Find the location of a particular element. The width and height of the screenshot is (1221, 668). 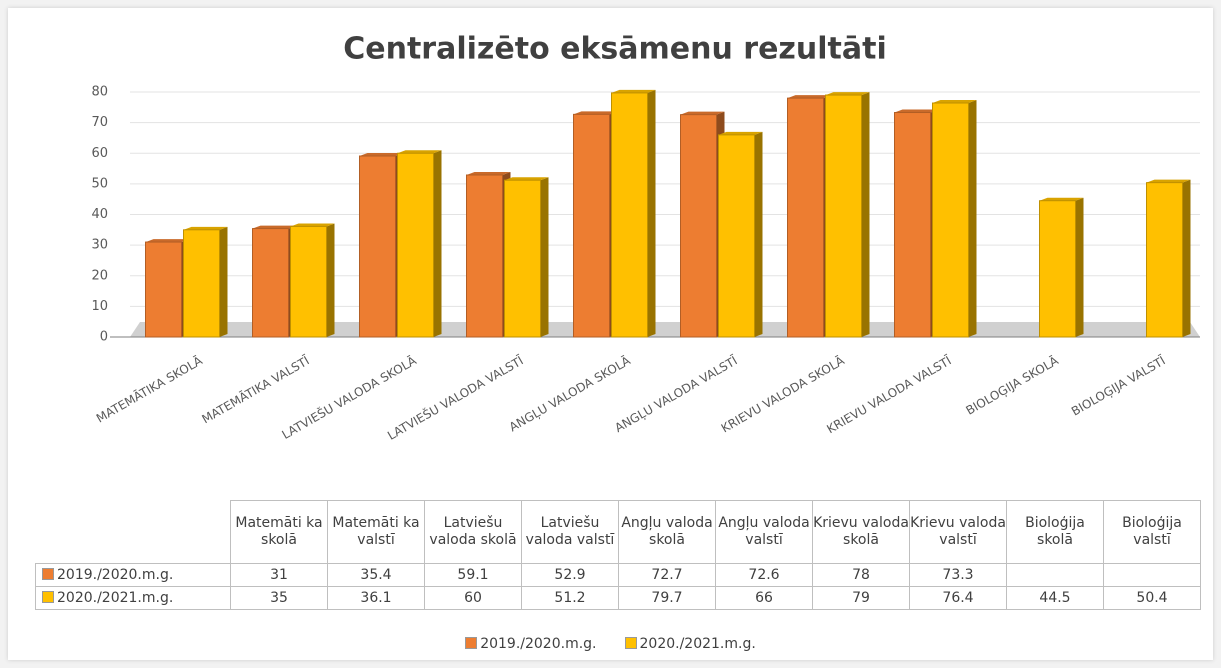

table-header: Krievu valoda valstī is located at coordinates (958, 532).